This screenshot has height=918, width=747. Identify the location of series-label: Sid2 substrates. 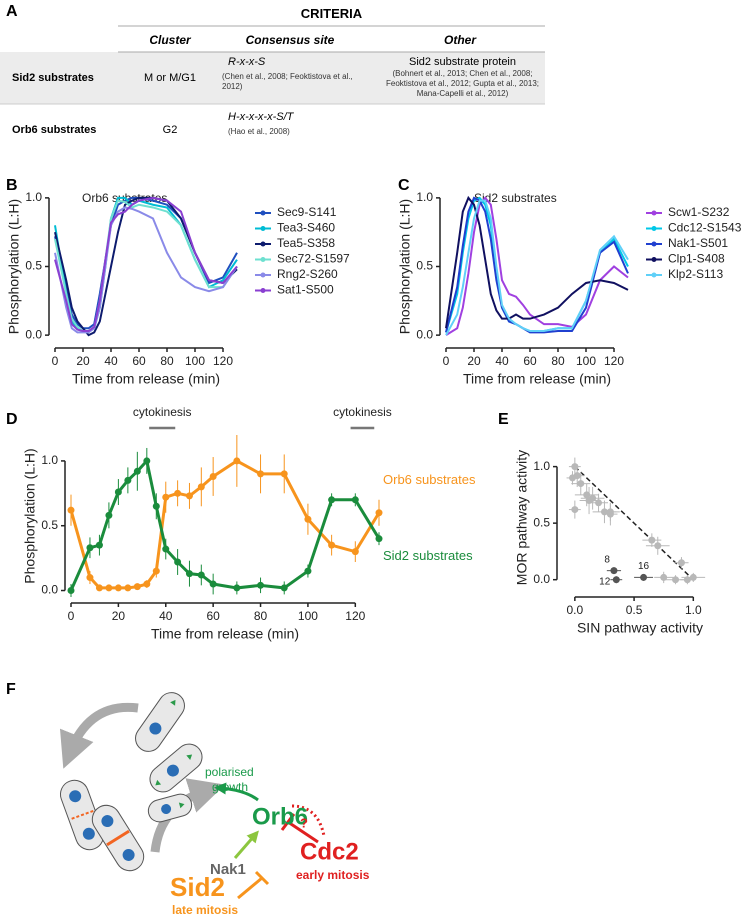
(428, 555).